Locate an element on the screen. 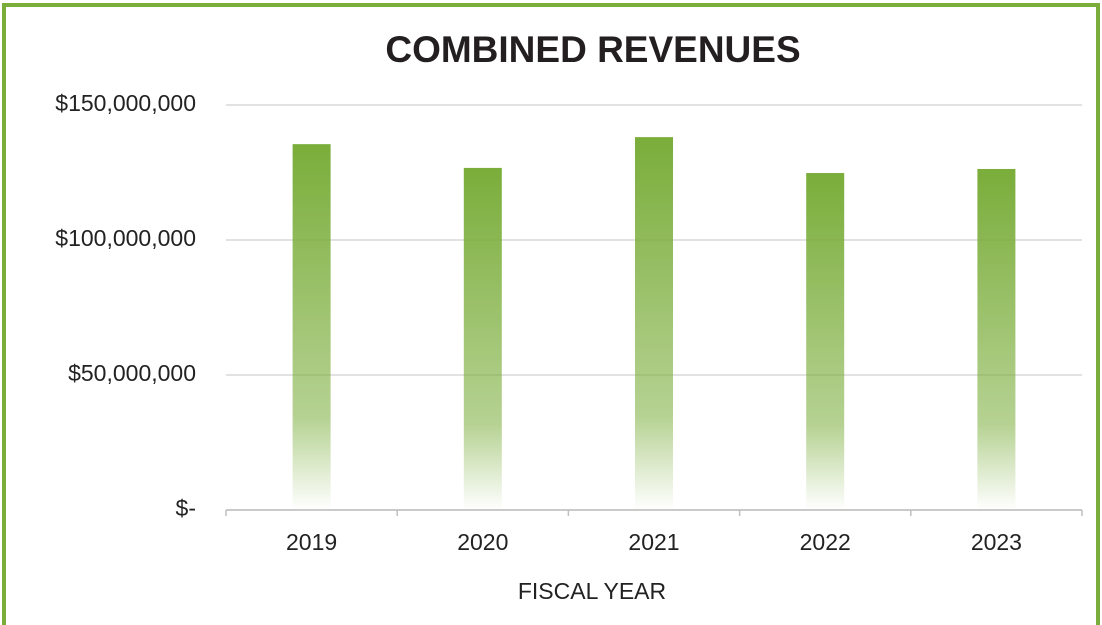  y-tick-label: $- is located at coordinates (186, 508).